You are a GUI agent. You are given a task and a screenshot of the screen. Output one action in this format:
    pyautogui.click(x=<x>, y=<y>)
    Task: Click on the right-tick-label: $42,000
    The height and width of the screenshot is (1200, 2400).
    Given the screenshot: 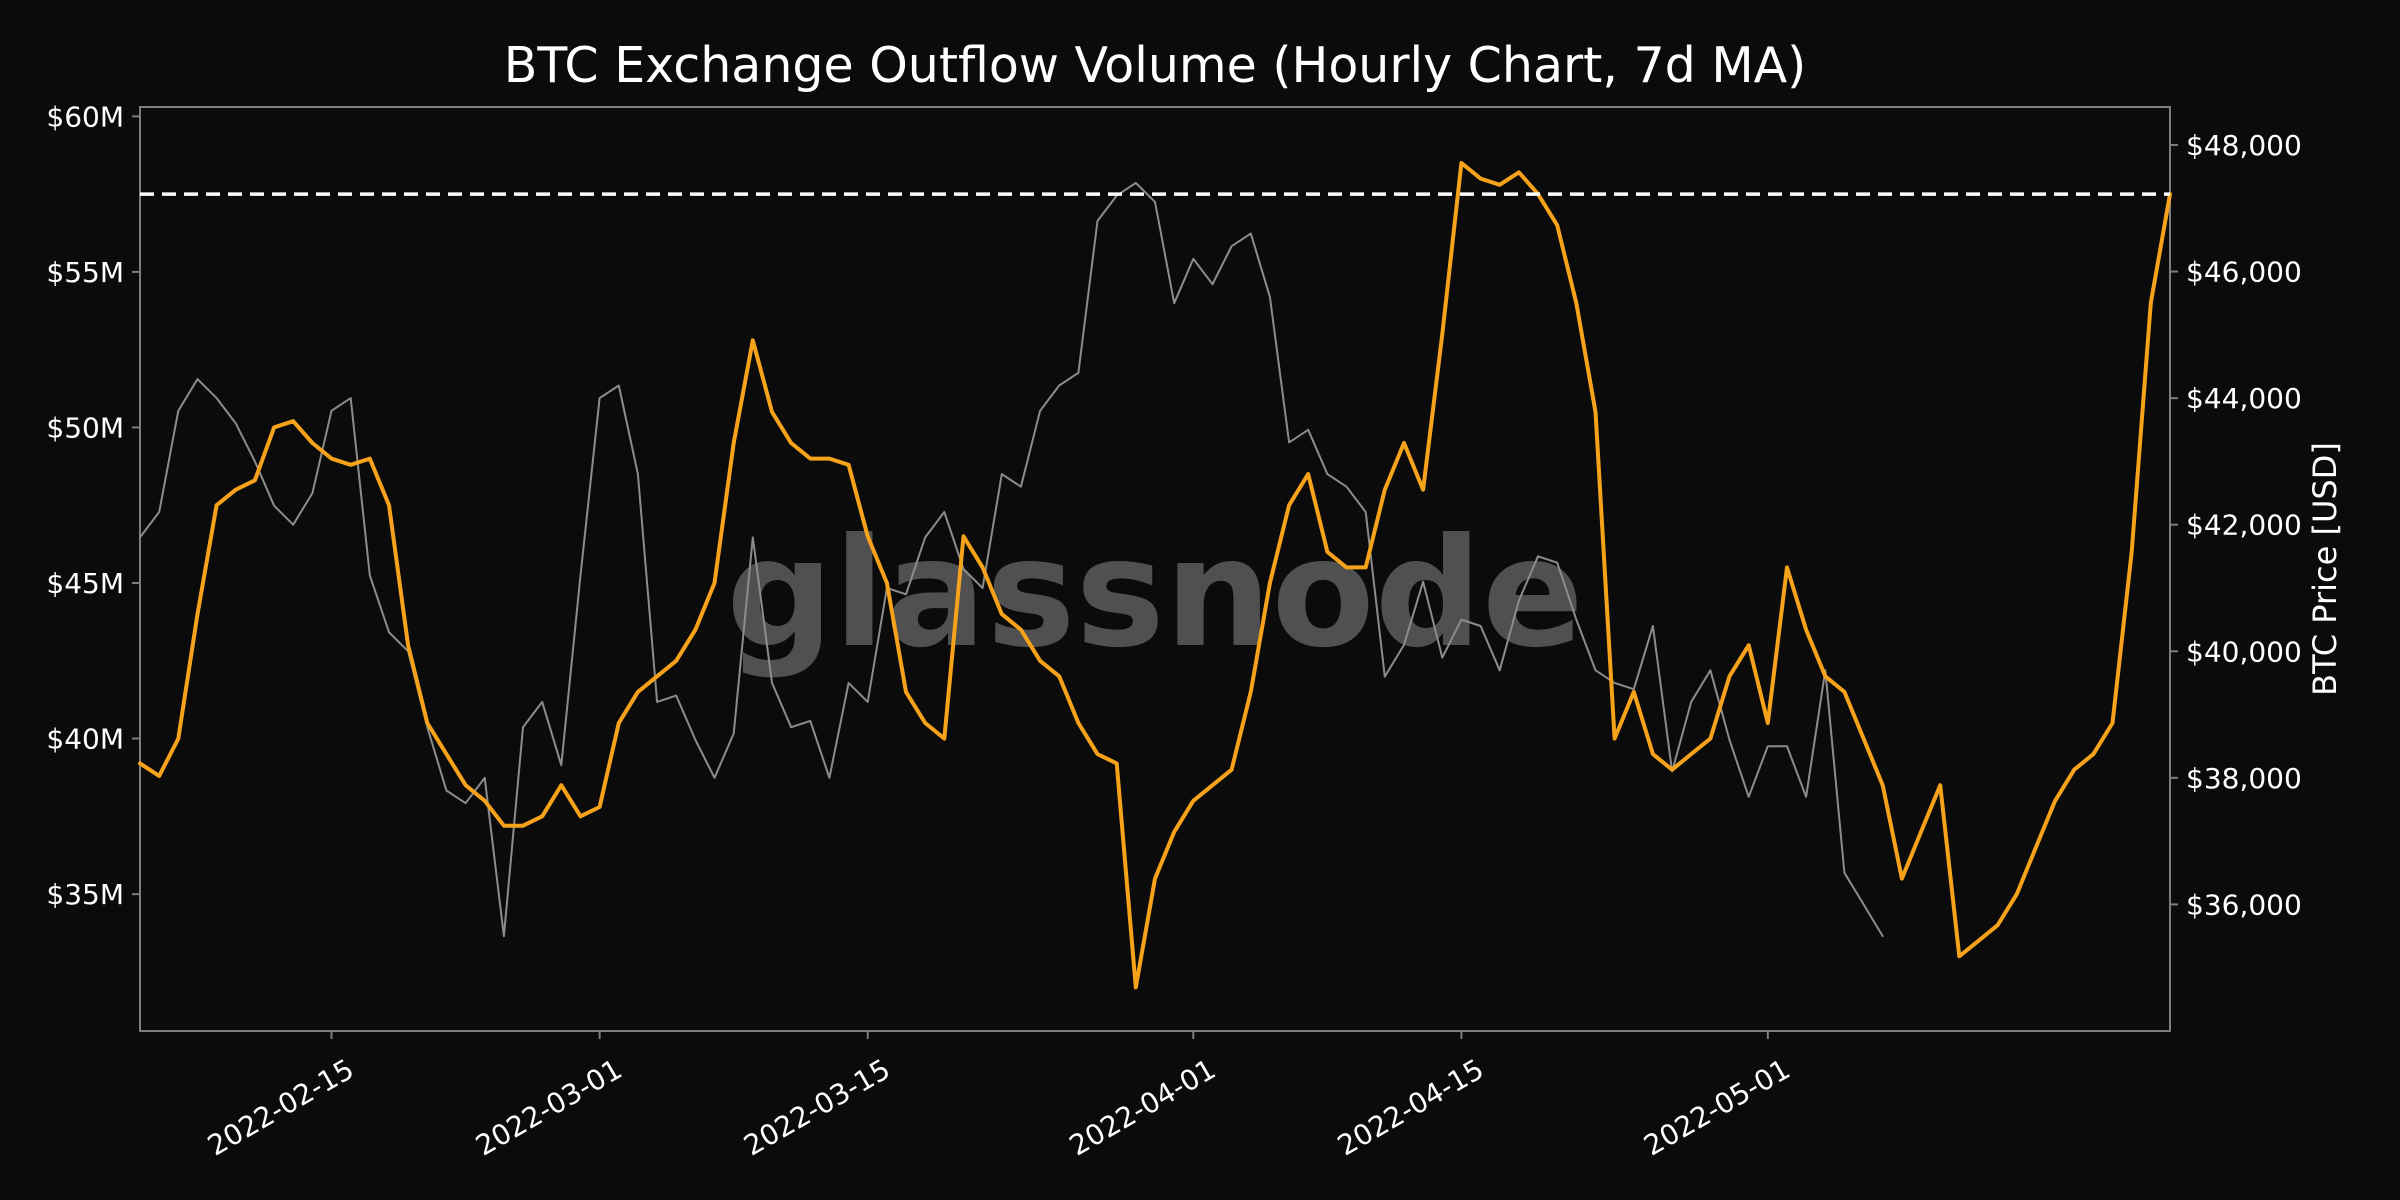 What is the action you would take?
    pyautogui.click(x=2244, y=525)
    